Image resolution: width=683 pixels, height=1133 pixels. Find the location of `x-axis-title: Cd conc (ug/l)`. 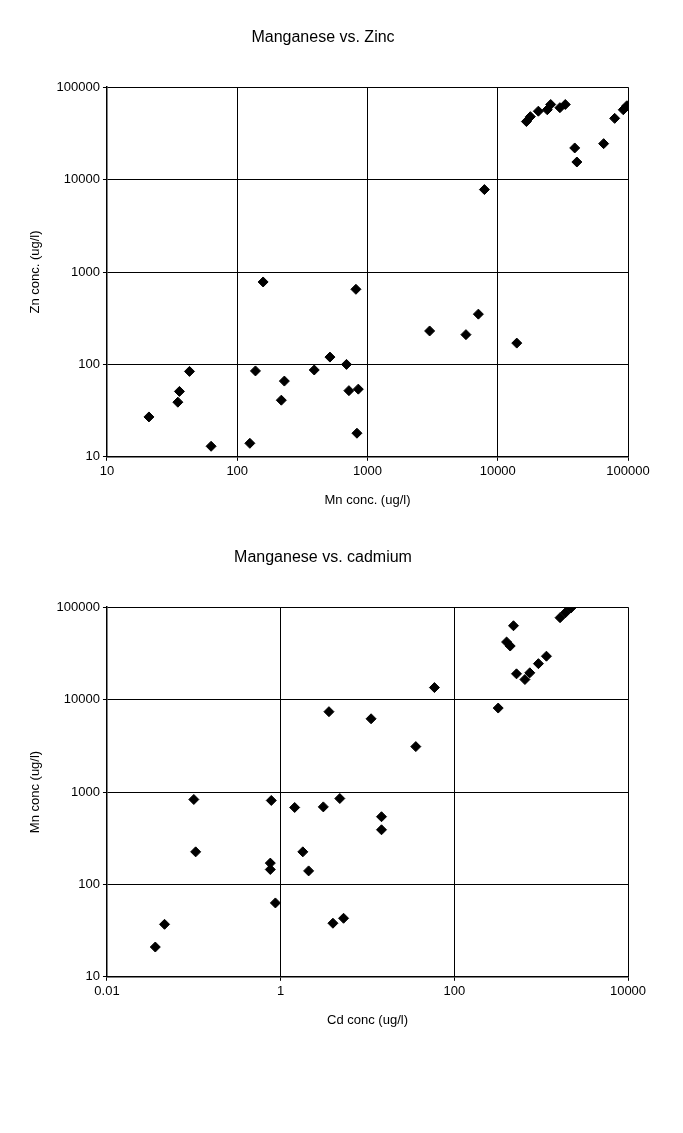

x-axis-title: Cd conc (ug/l) is located at coordinates (367, 1019).